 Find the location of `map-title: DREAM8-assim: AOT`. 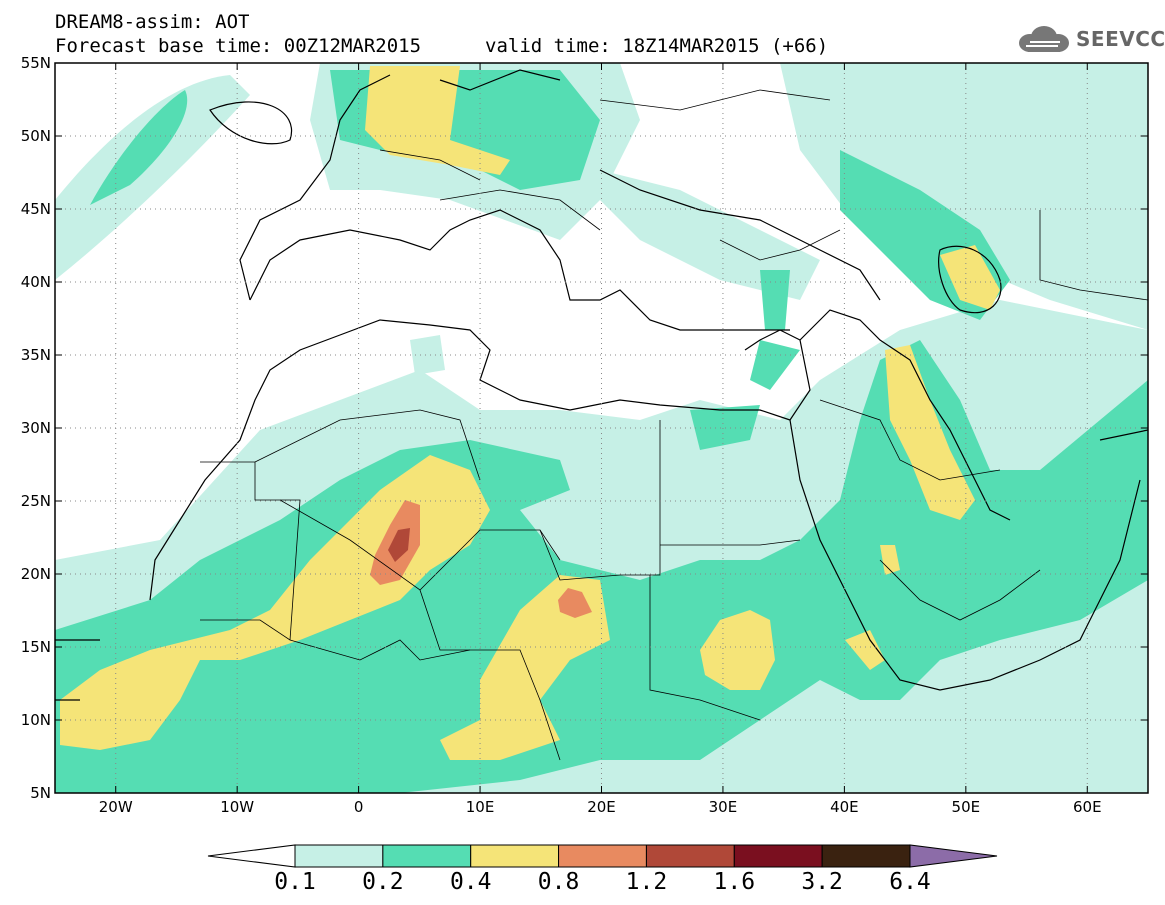

map-title: DREAM8-assim: AOT is located at coordinates (152, 22).